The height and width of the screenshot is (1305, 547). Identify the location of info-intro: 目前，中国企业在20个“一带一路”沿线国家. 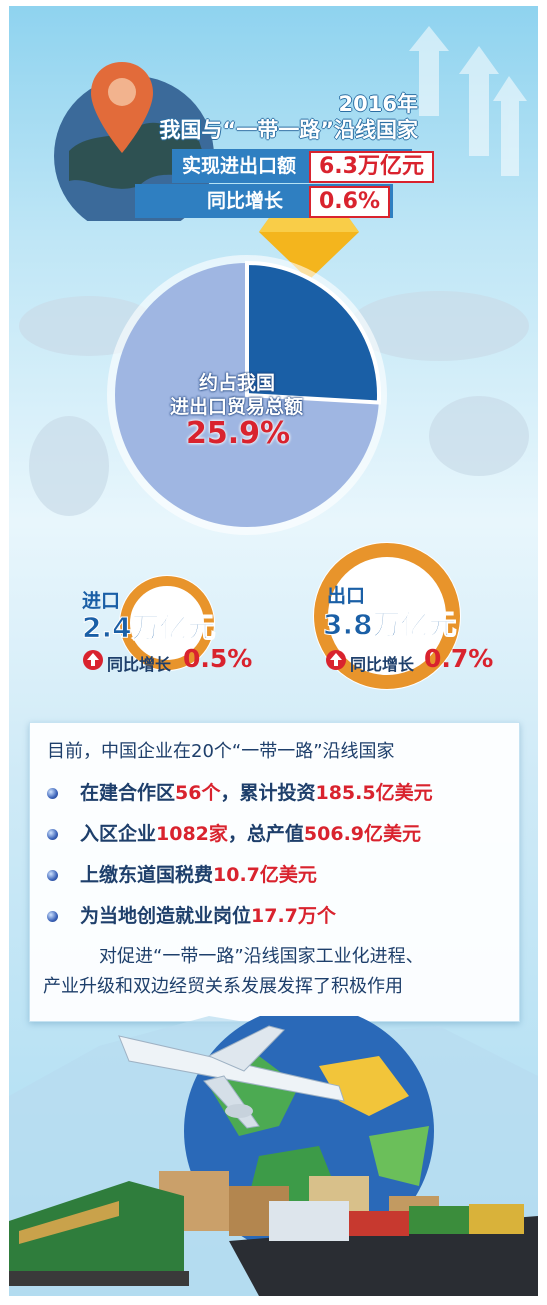
(221, 751).